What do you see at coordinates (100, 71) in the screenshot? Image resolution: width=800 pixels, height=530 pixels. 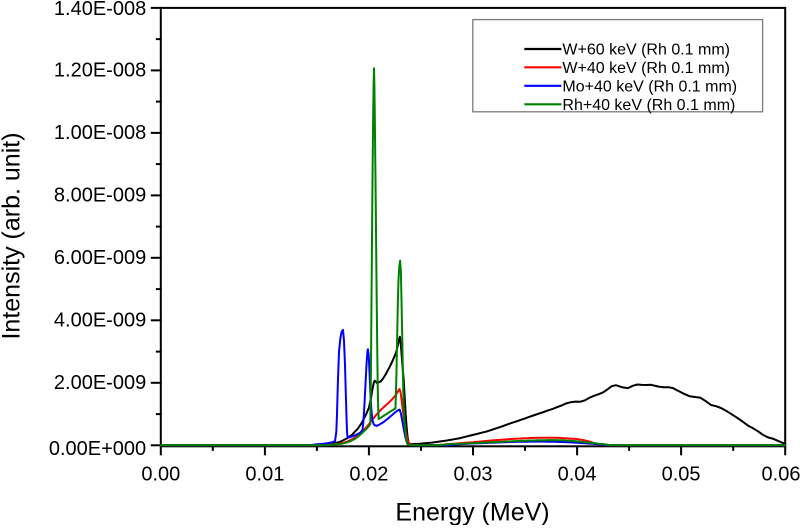 I see `svg-text: 1.20E-008` at bounding box center [100, 71].